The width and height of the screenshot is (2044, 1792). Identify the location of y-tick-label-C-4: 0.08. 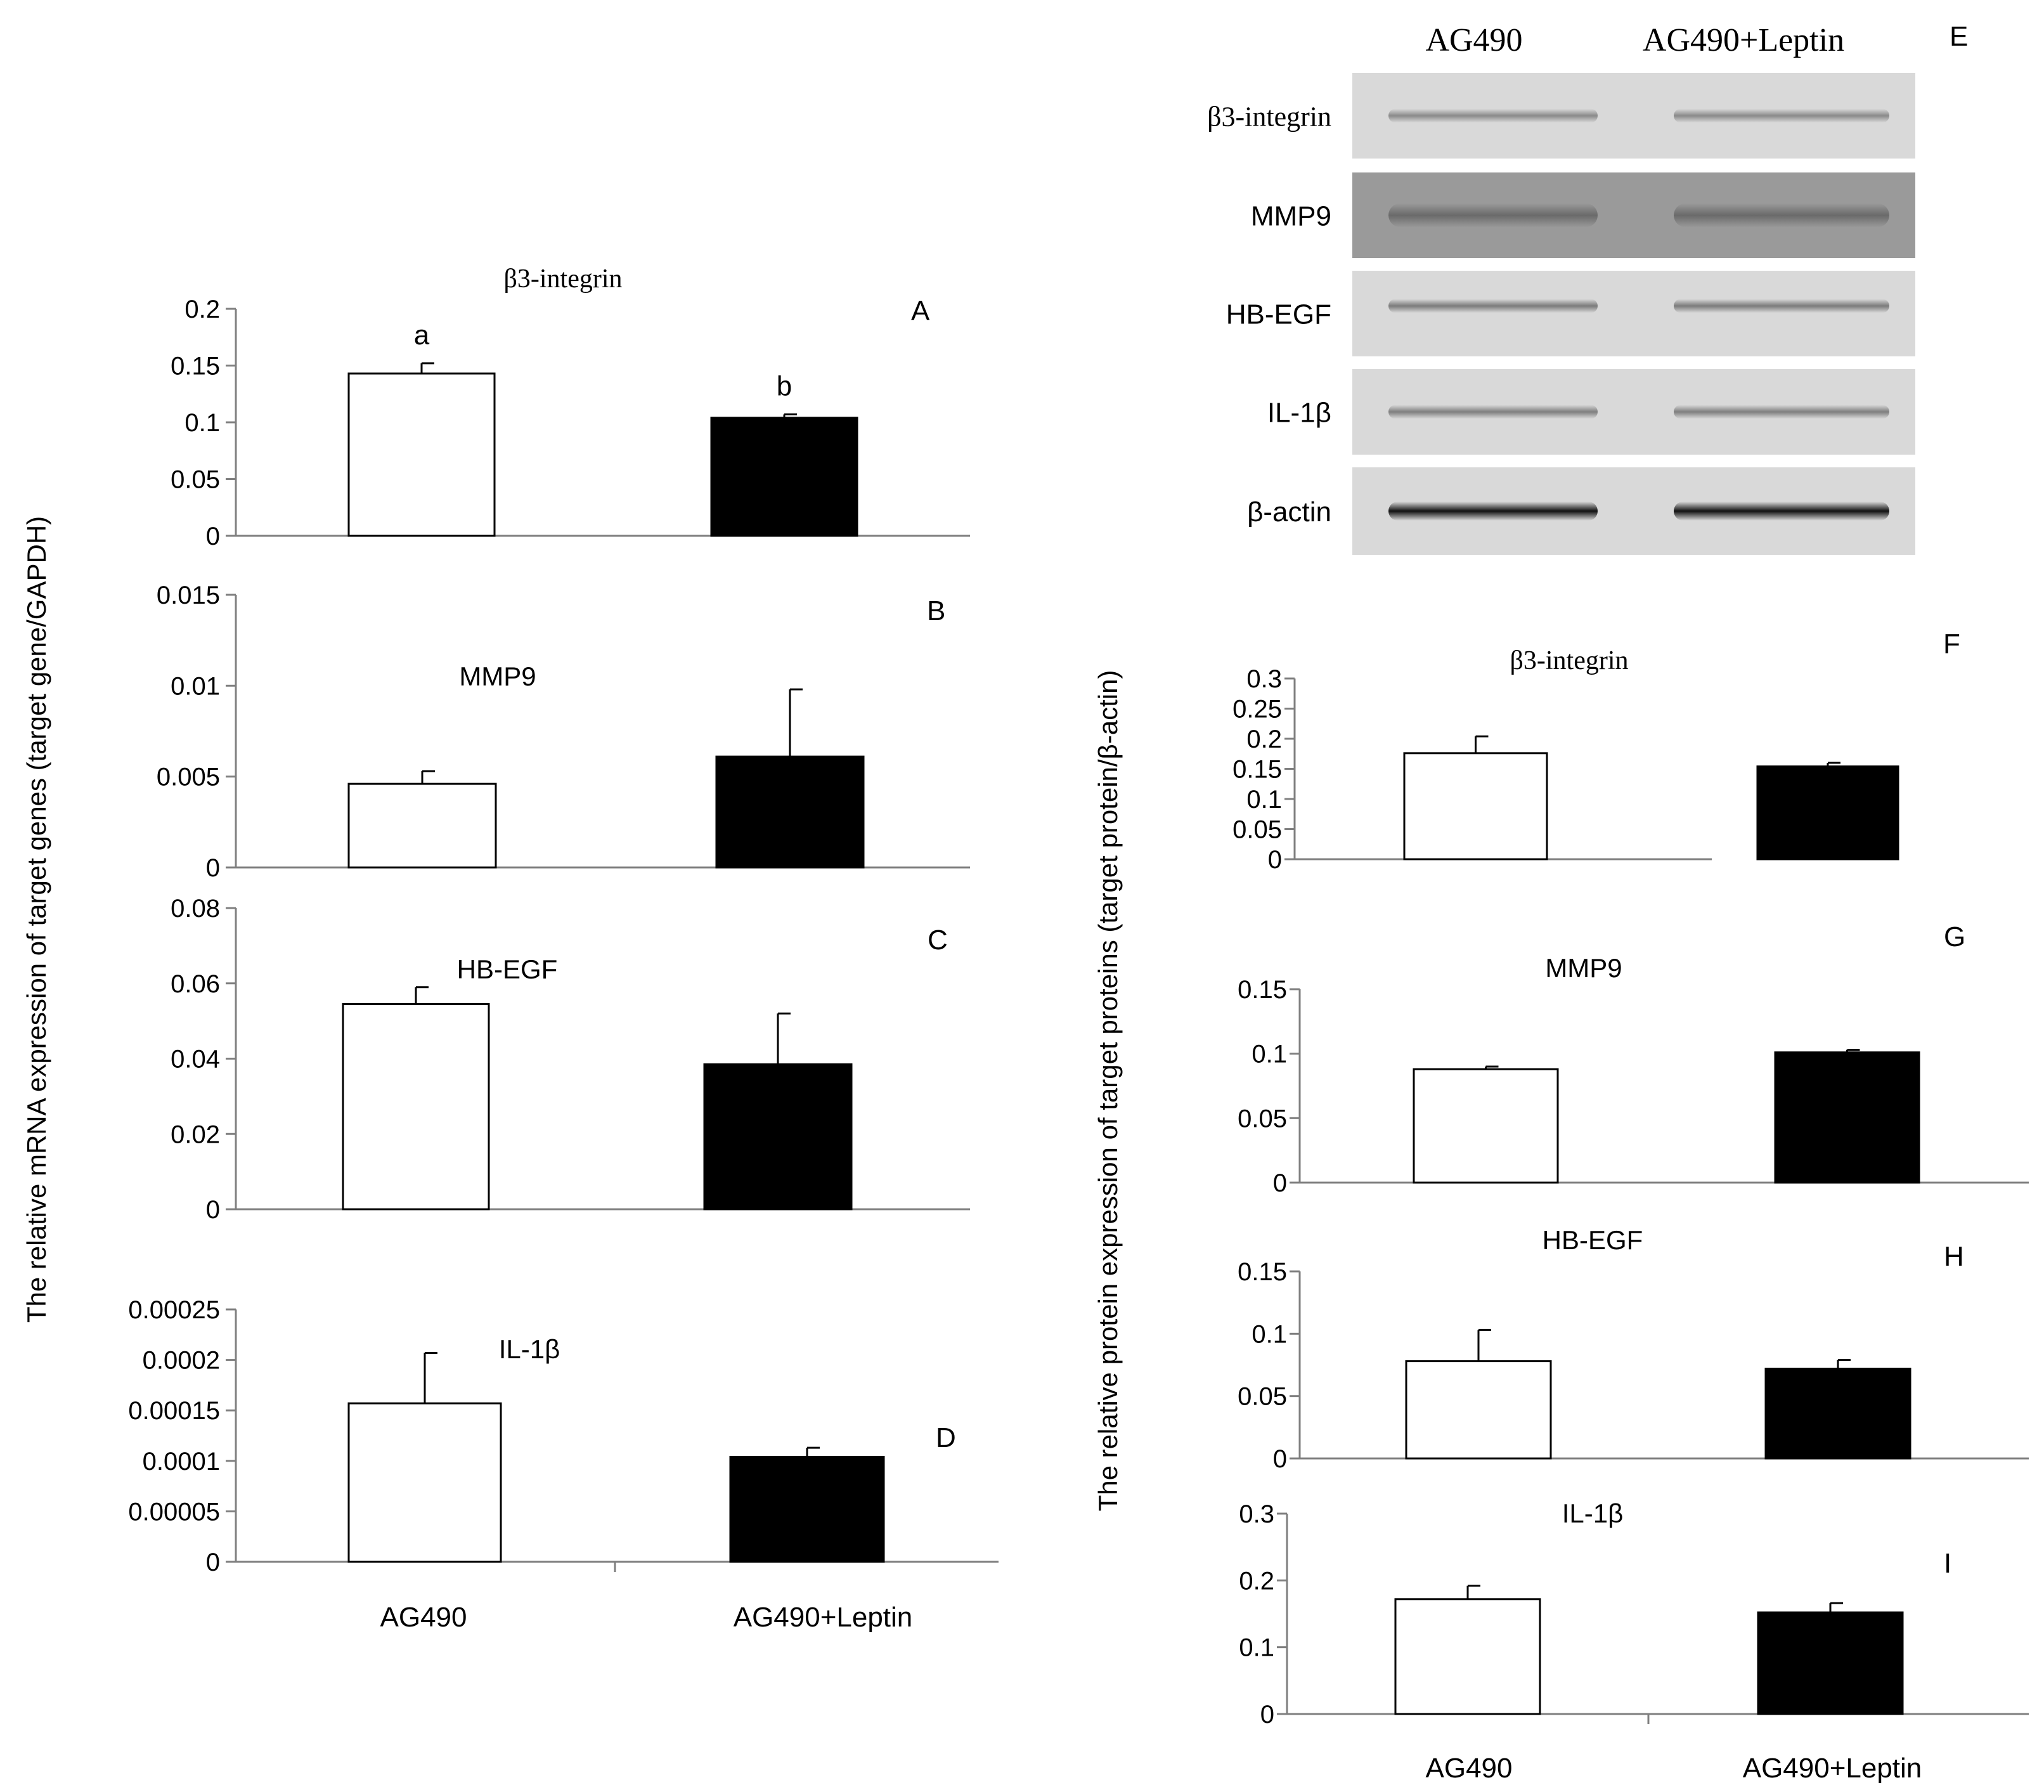
(196, 909).